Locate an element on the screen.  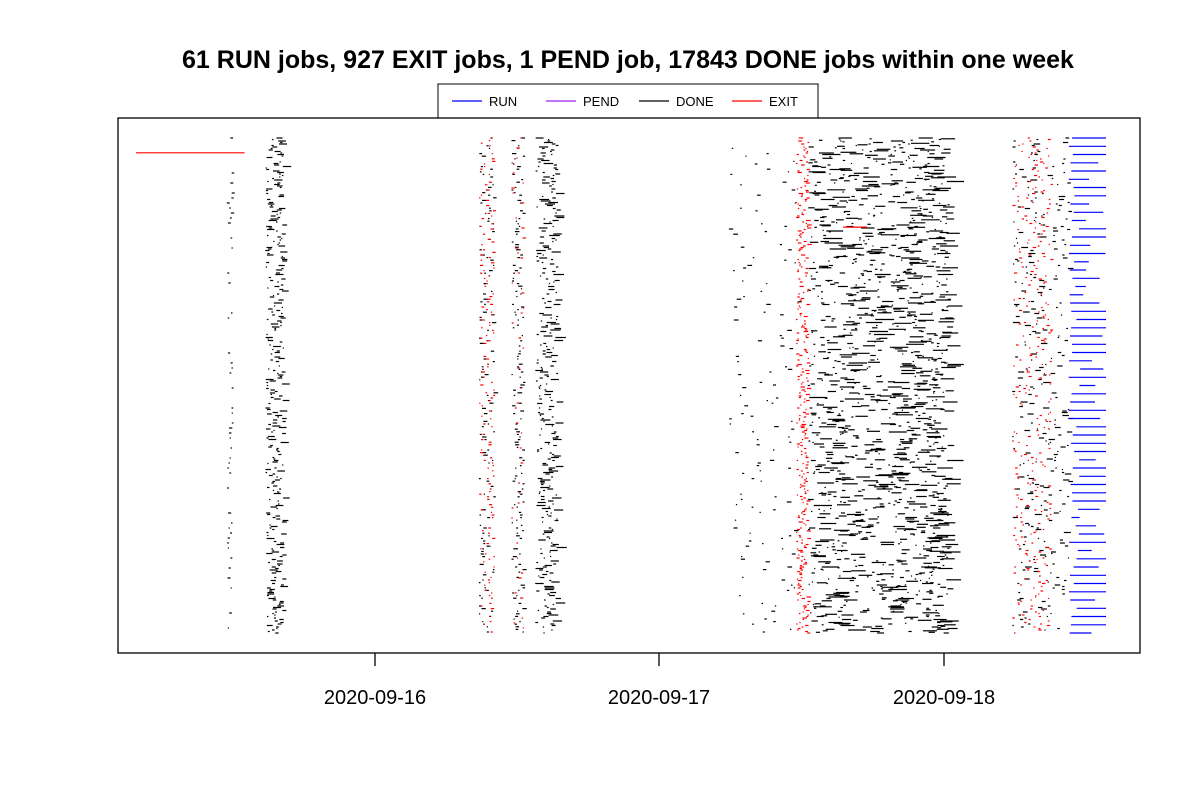
legend-label-done: DONE is located at coordinates (695, 101).